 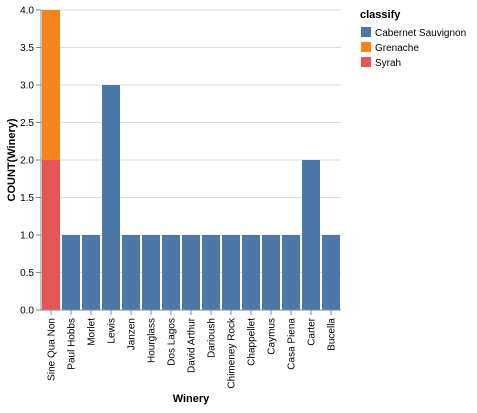 I want to click on legend-swatch-grenache, so click(x=366, y=47).